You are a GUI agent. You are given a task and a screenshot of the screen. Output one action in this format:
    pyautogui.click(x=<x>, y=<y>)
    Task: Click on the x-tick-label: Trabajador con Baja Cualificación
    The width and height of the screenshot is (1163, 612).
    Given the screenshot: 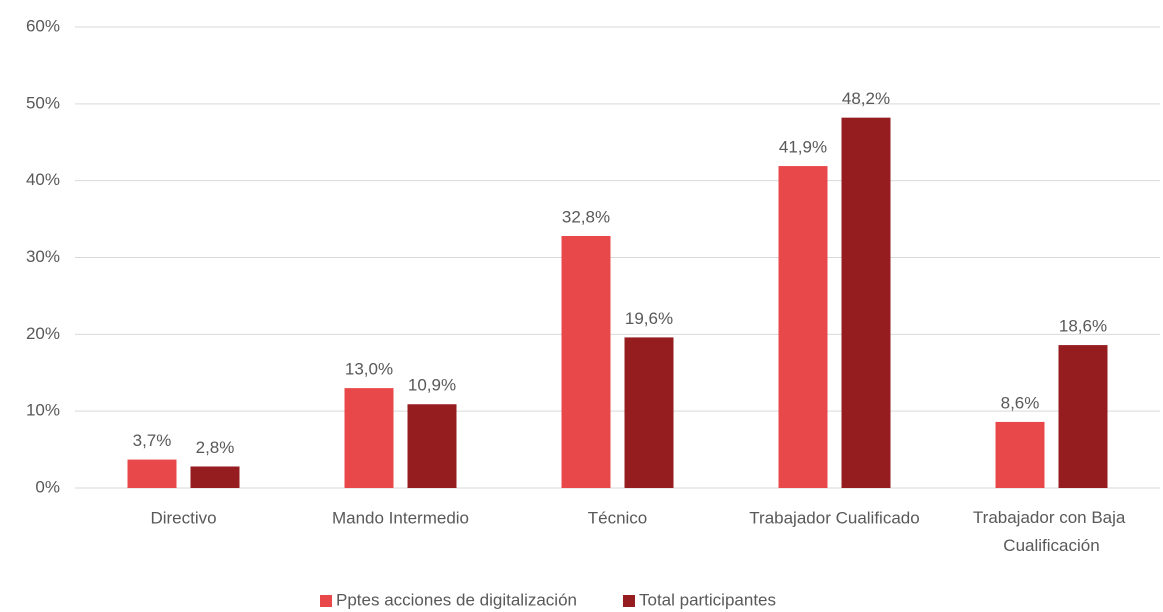 What is the action you would take?
    pyautogui.click(x=1051, y=531)
    